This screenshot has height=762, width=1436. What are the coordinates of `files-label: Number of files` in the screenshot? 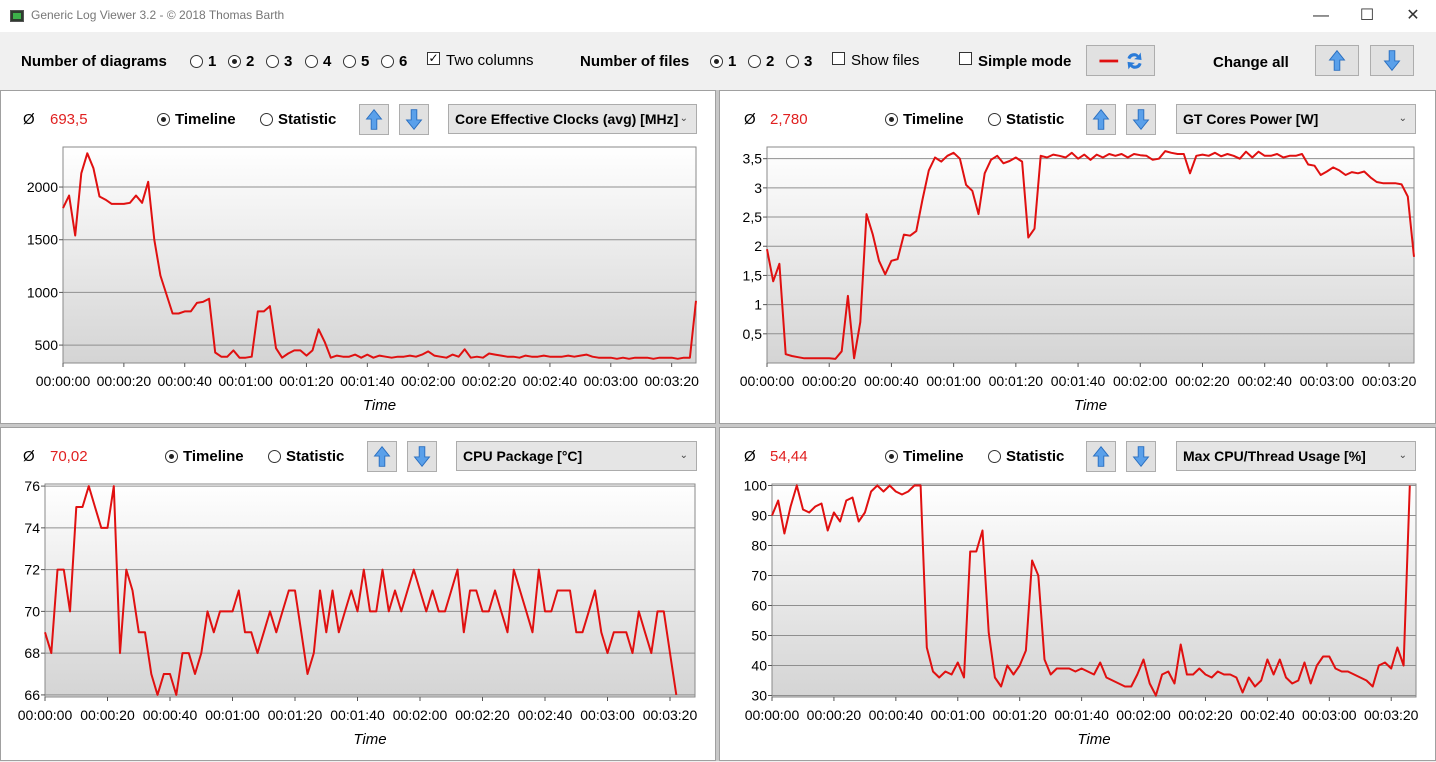 It's located at (635, 61).